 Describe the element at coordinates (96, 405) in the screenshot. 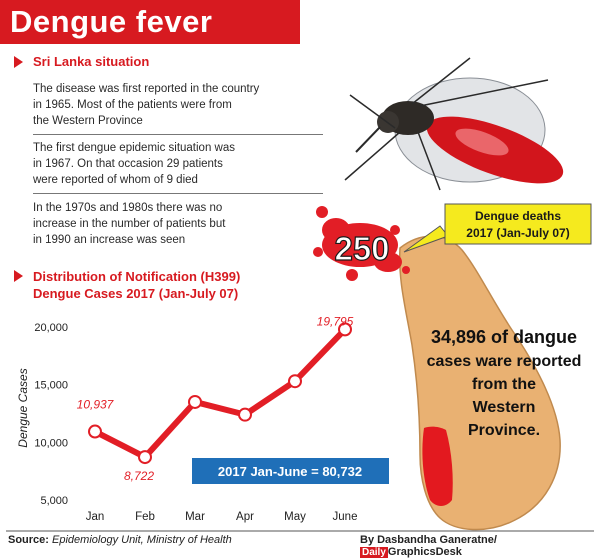

I see `value-label: 10,937` at that location.